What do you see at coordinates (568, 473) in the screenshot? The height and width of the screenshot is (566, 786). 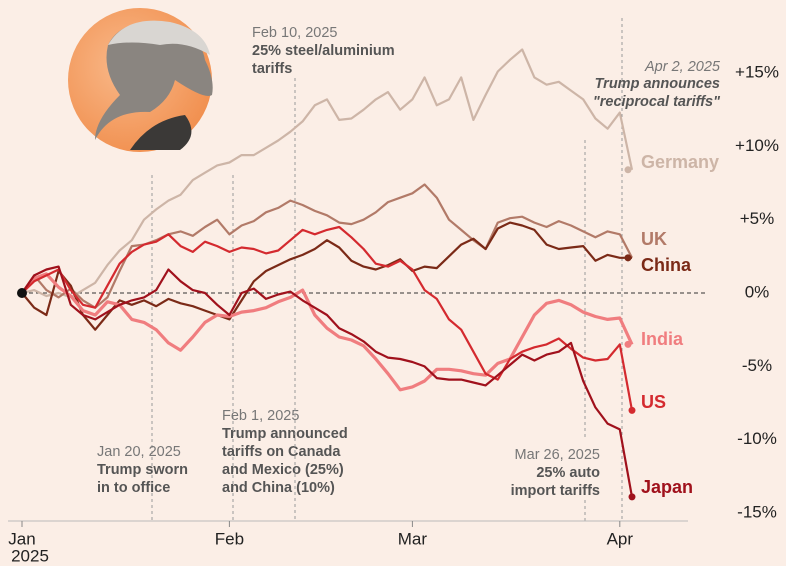 I see `annotation-text: 25% auto` at bounding box center [568, 473].